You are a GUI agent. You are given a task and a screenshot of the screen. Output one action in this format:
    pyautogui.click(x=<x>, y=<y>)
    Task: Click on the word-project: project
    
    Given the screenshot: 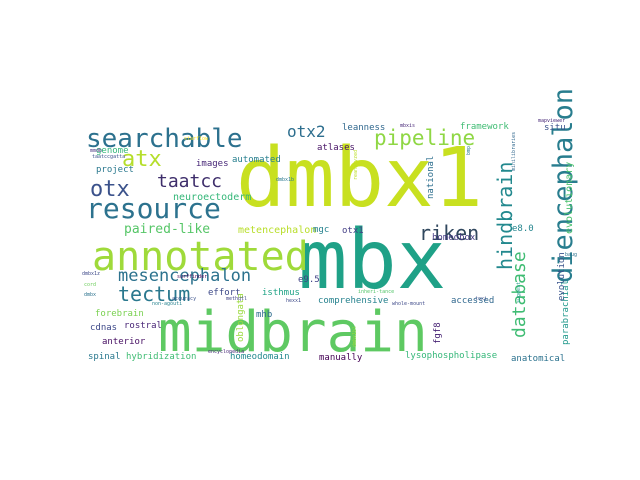 What is the action you would take?
    pyautogui.click(x=115, y=170)
    